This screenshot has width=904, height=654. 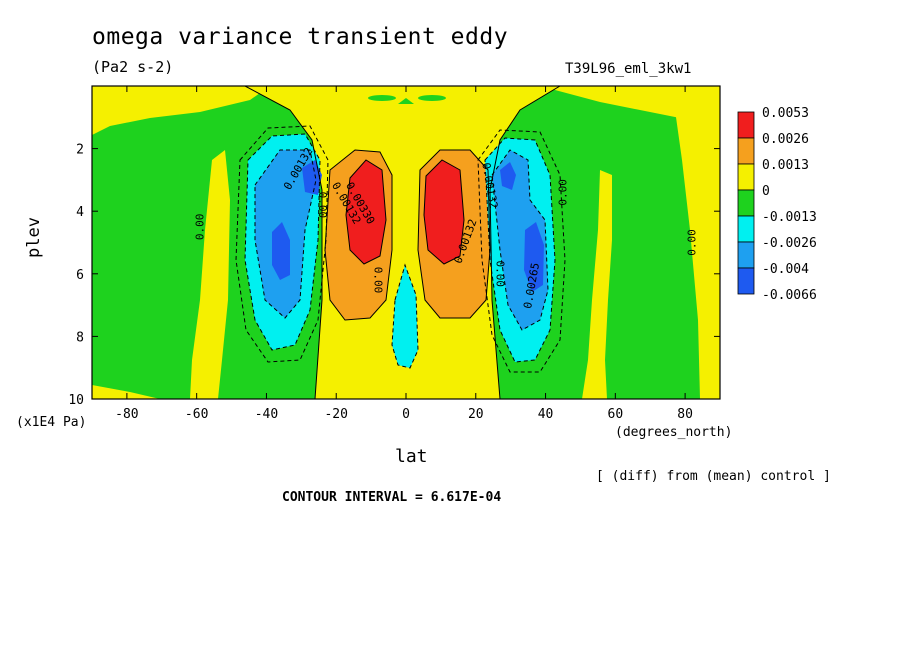 I want to click on contour-dashed-left-outer, so click(x=282, y=244).